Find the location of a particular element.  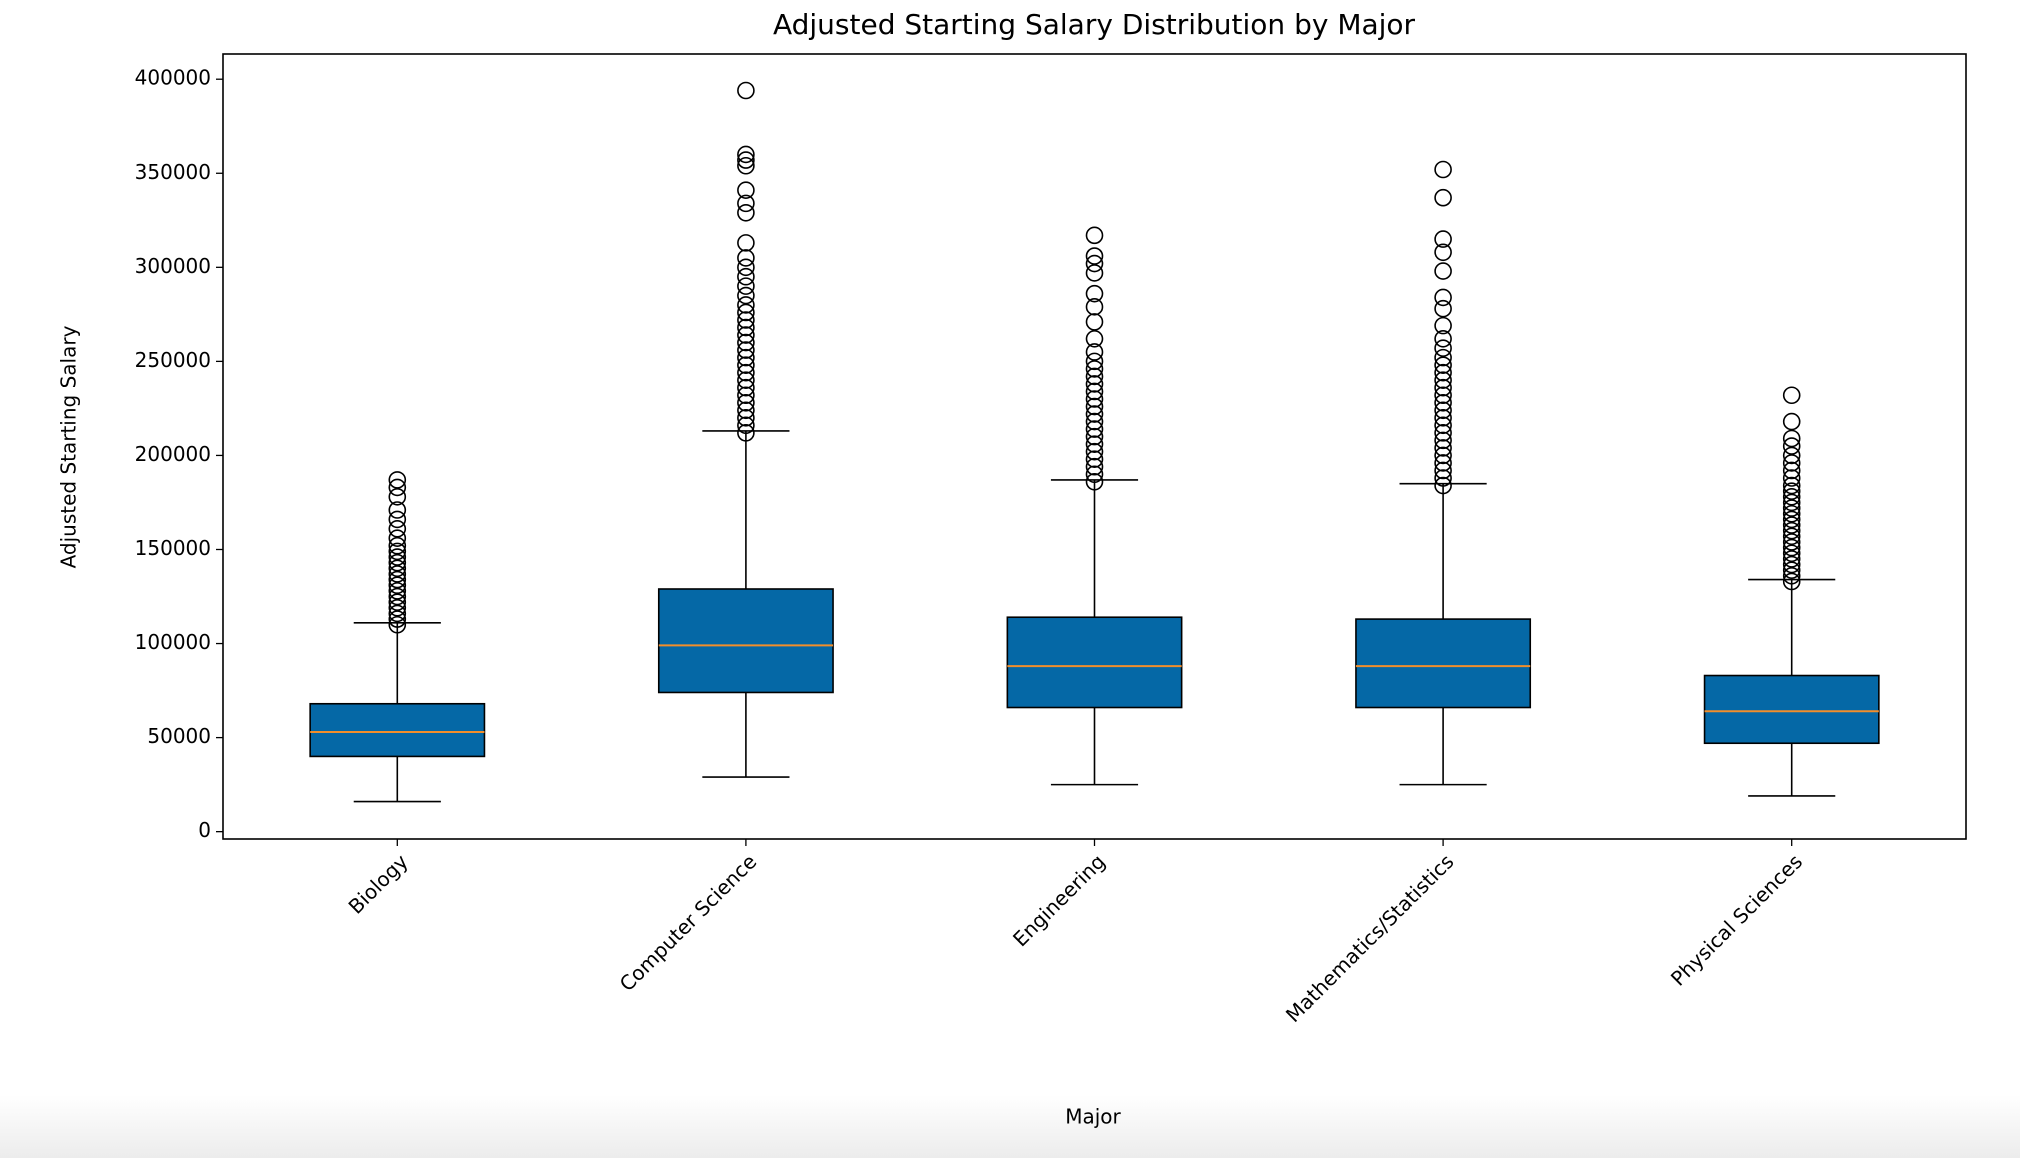

y-axis-label: Adjusted Starting Salary is located at coordinates (69, 446).